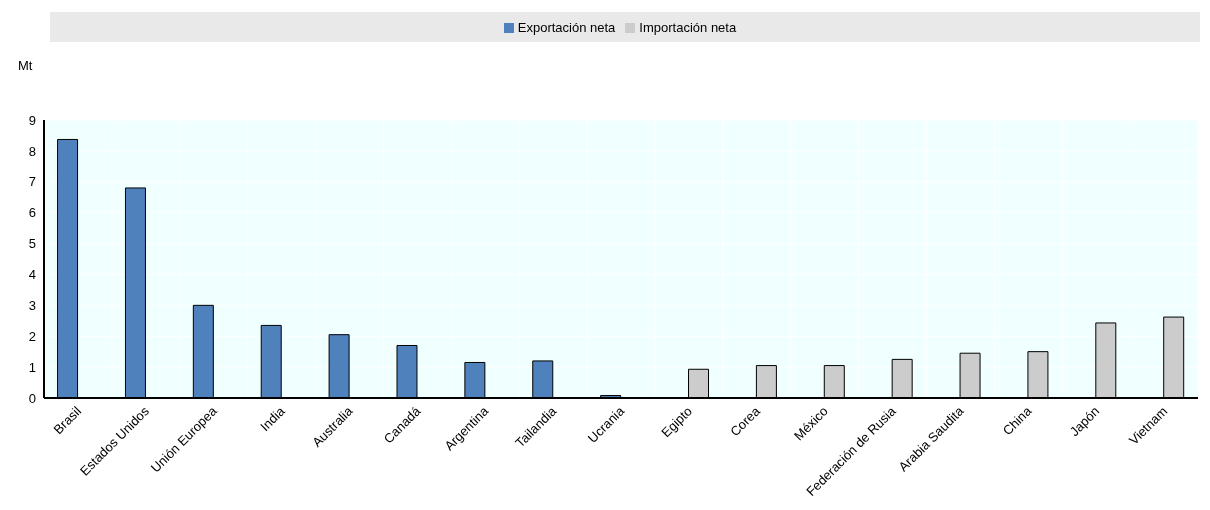  I want to click on y-tick-label: 6, so click(32, 213).